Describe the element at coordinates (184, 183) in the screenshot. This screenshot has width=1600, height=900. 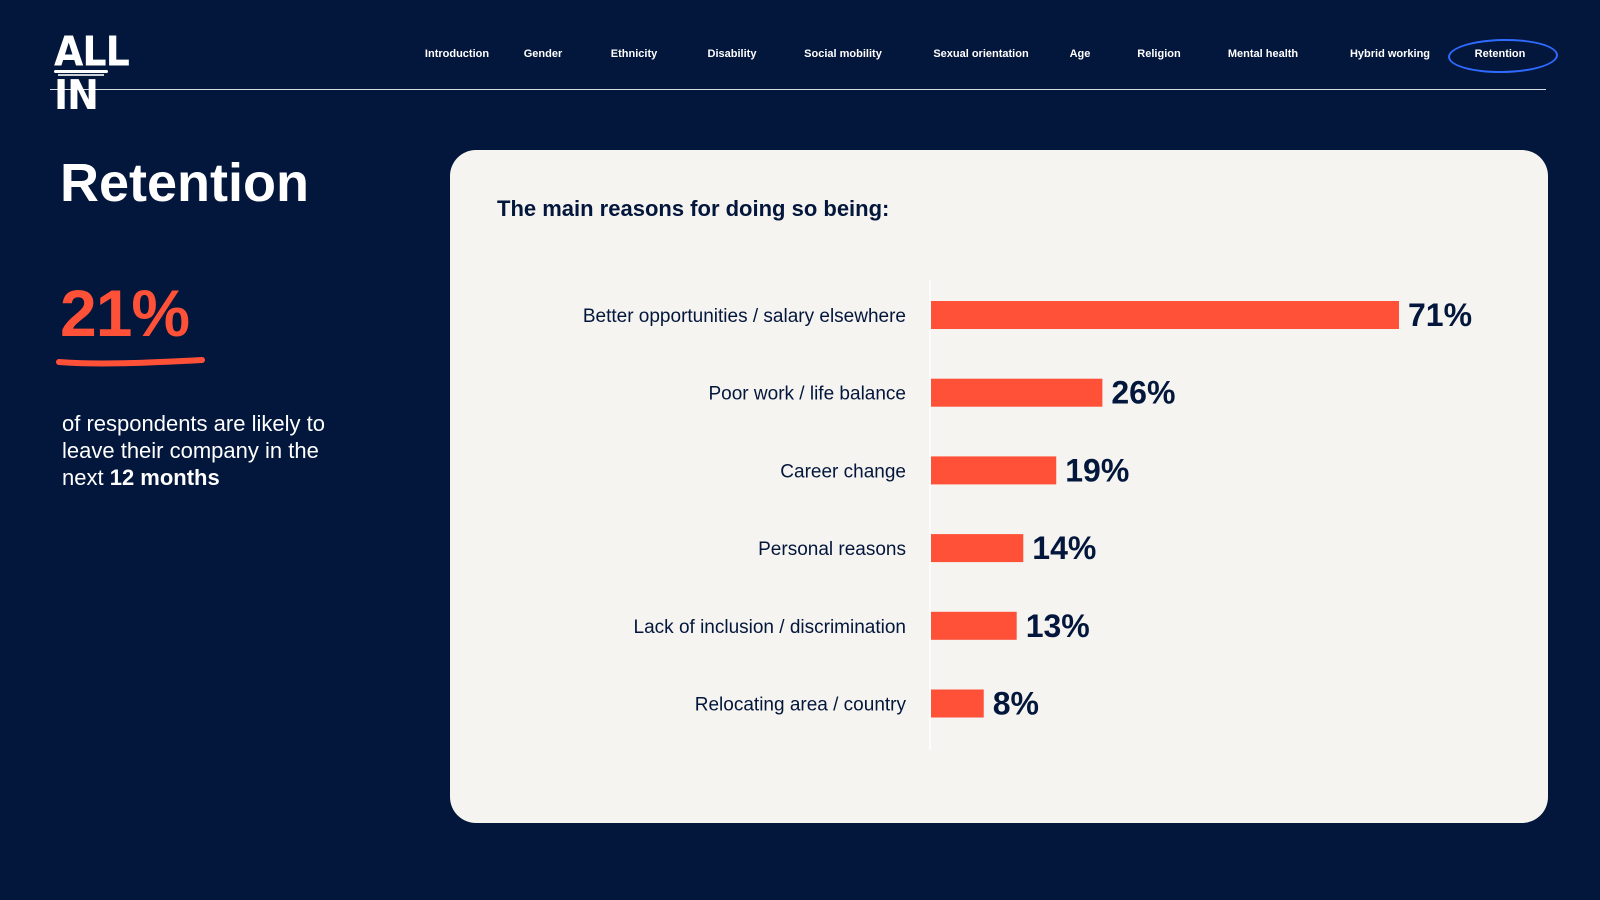
I see `page-title: Retention` at that location.